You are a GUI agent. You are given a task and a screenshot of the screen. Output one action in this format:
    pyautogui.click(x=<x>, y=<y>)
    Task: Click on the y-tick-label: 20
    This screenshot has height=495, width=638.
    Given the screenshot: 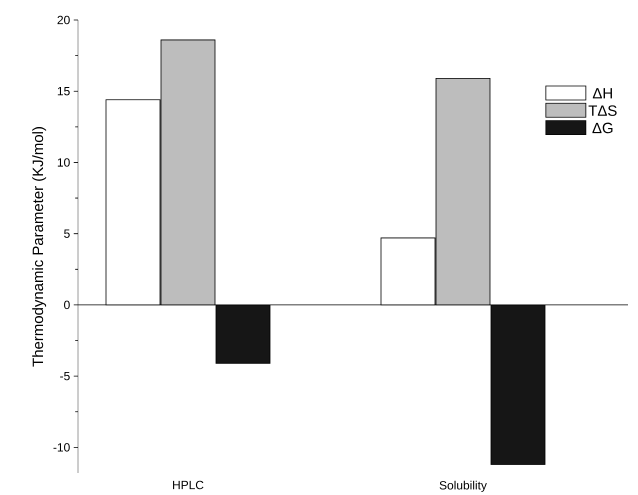 What is the action you would take?
    pyautogui.click(x=64, y=20)
    